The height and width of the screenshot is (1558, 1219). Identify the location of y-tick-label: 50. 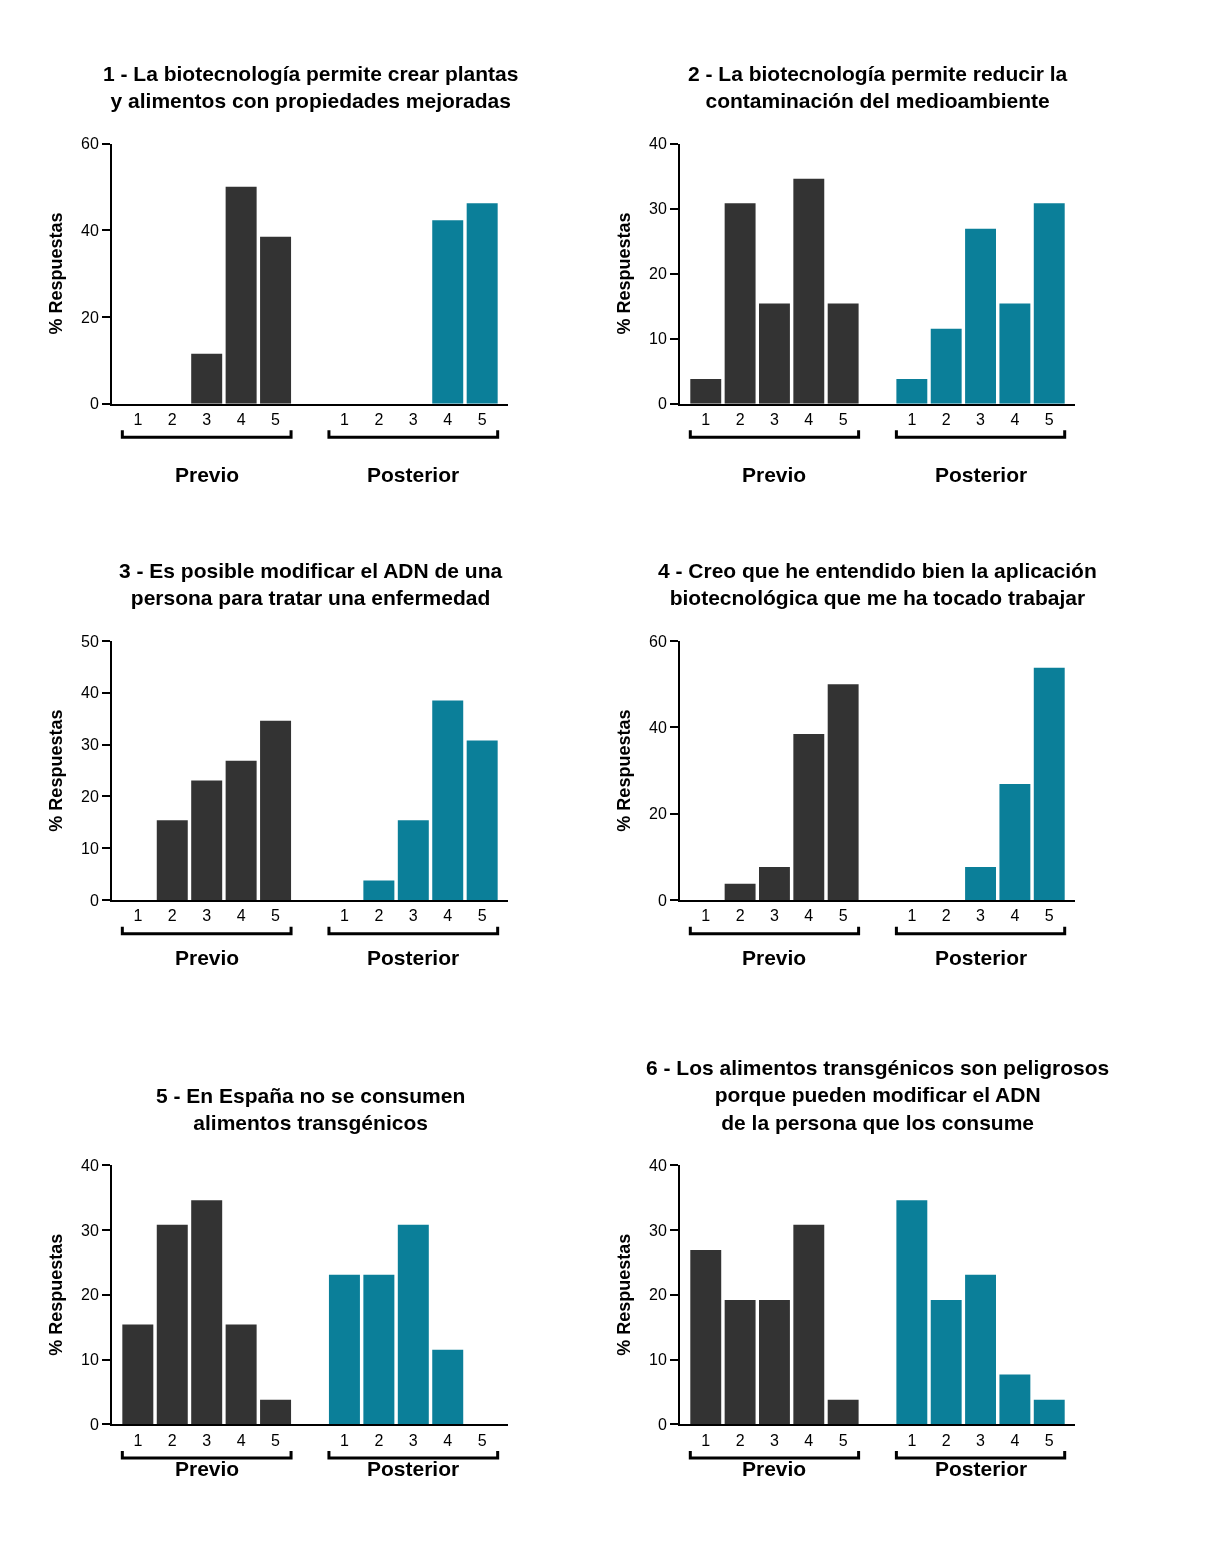
(90, 641).